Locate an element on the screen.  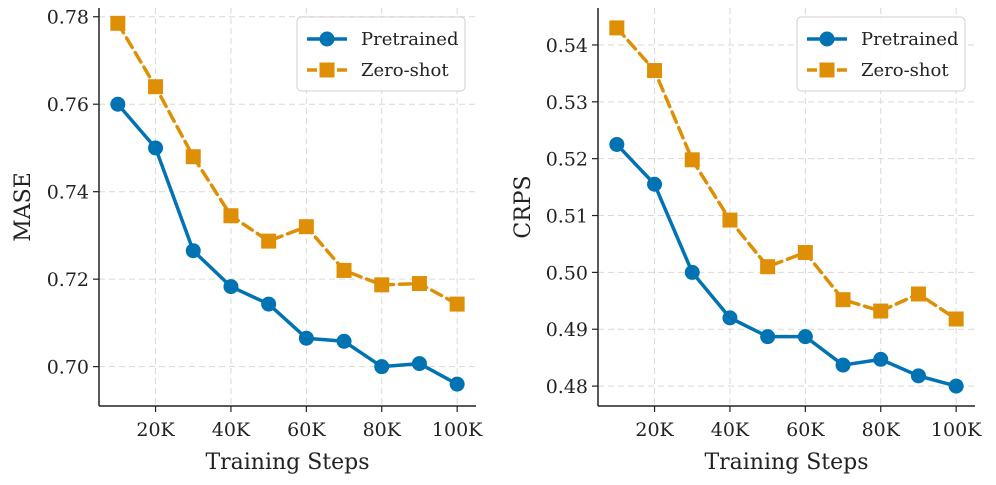
y-tick-label: 0.49 is located at coordinates (567, 330).